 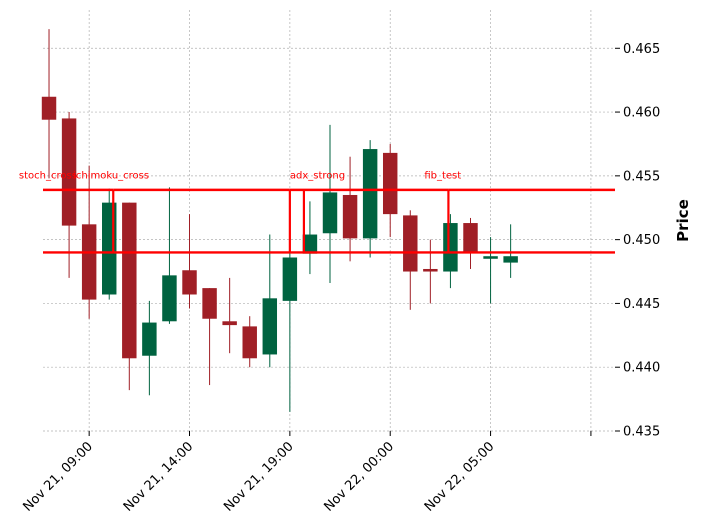 What do you see at coordinates (442, 175) in the screenshot?
I see `signal-annotation: fib_test` at bounding box center [442, 175].